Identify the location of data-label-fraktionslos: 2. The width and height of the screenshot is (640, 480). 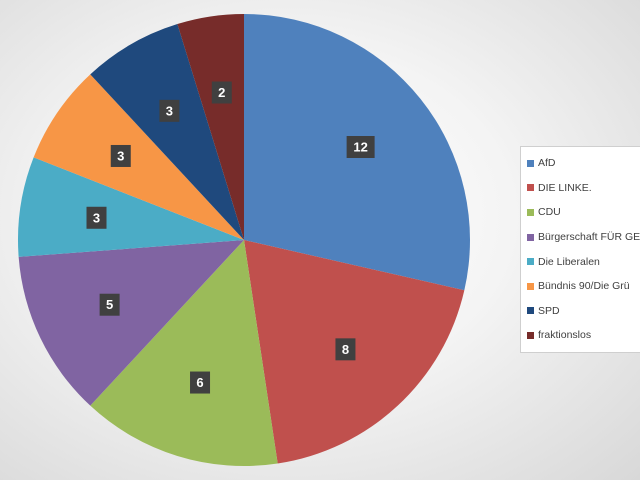
(221, 92).